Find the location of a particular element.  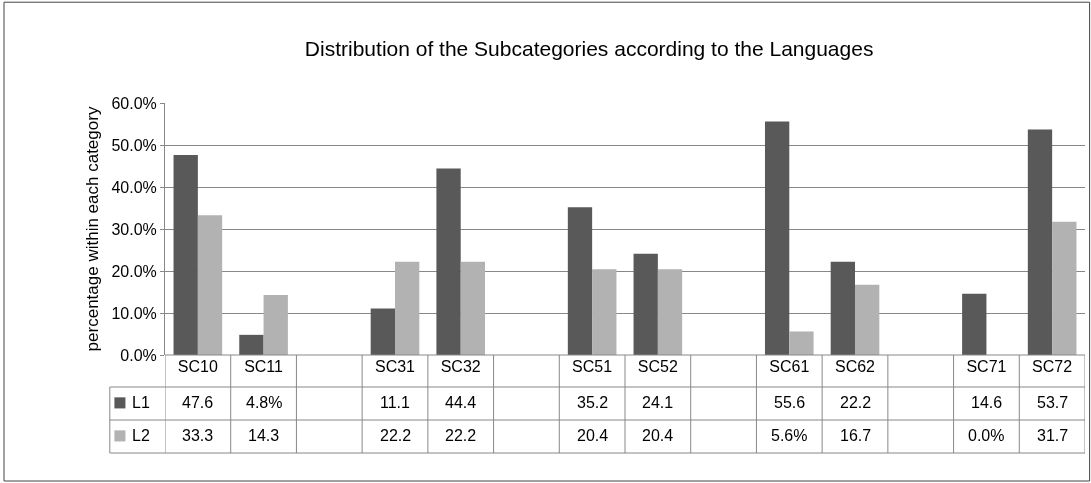

data-label: 47.6 is located at coordinates (198, 402).